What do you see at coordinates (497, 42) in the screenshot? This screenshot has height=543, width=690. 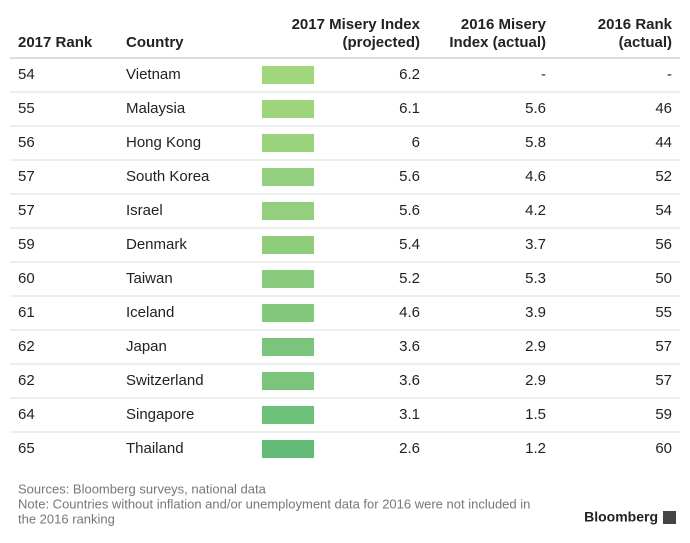 I see `column-header: Index (actual)` at bounding box center [497, 42].